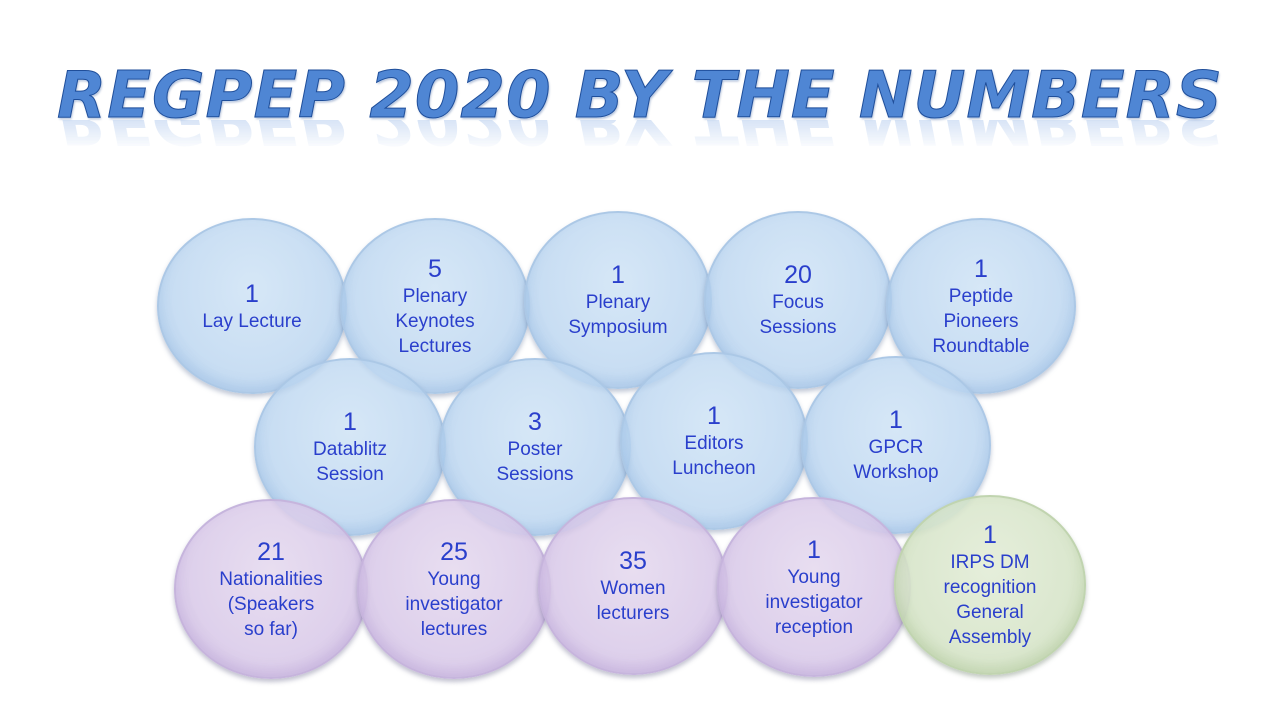 The image size is (1280, 720). Describe the element at coordinates (435, 268) in the screenshot. I see `bubble-number: 5` at that location.